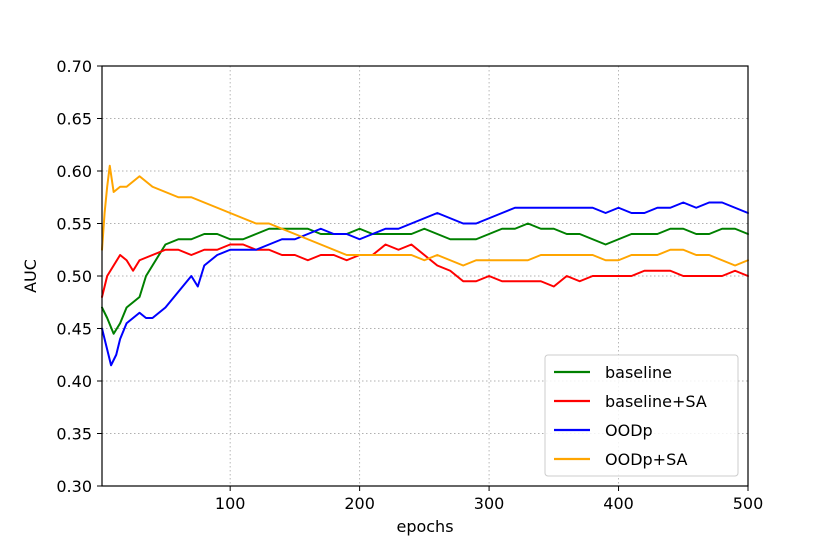  Describe the element at coordinates (638, 372) in the screenshot. I see `legend-label: baseline` at that location.